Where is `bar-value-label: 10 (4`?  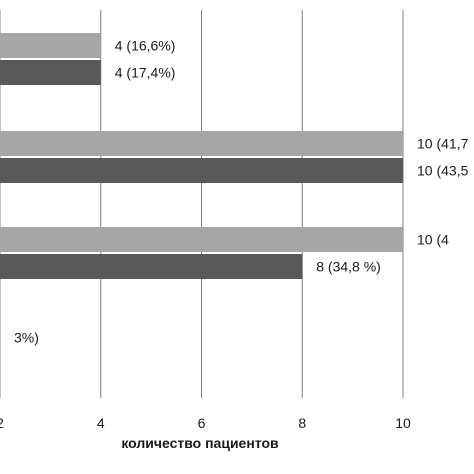 bar-value-label: 10 (4 is located at coordinates (433, 240).